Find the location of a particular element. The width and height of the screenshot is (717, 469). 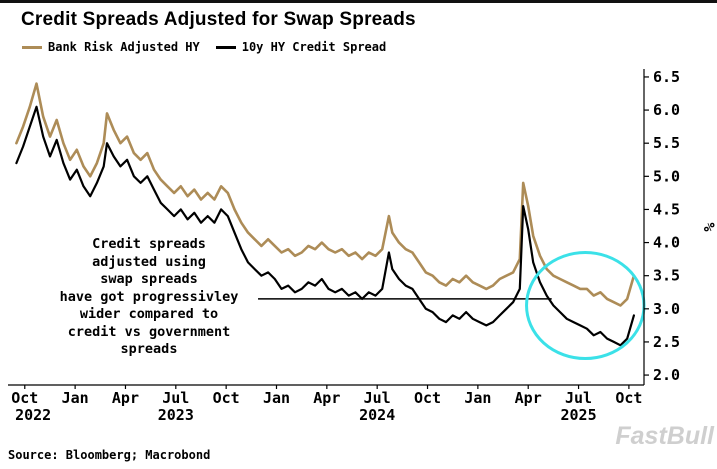

legend-item: 10y HY Credit Spread is located at coordinates (301, 47).